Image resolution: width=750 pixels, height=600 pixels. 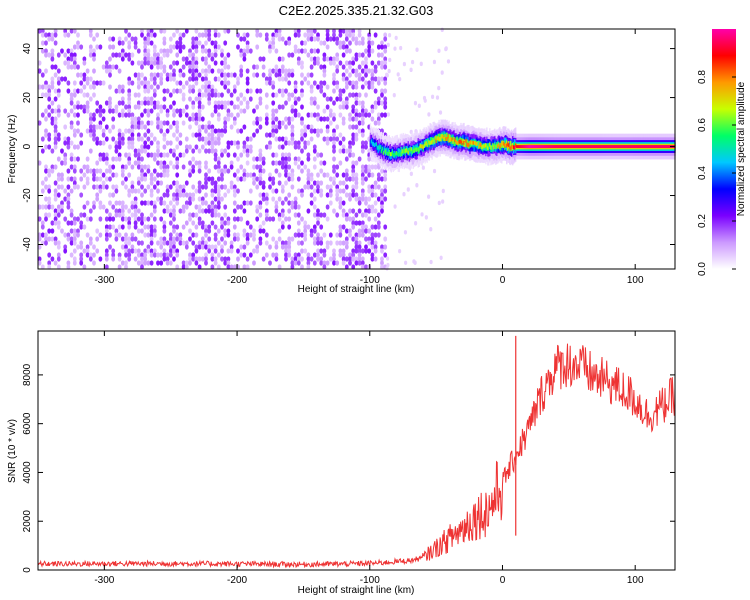 I want to click on colorbar-ticks: 0.00.20.40.60.8, so click(x=716, y=173).